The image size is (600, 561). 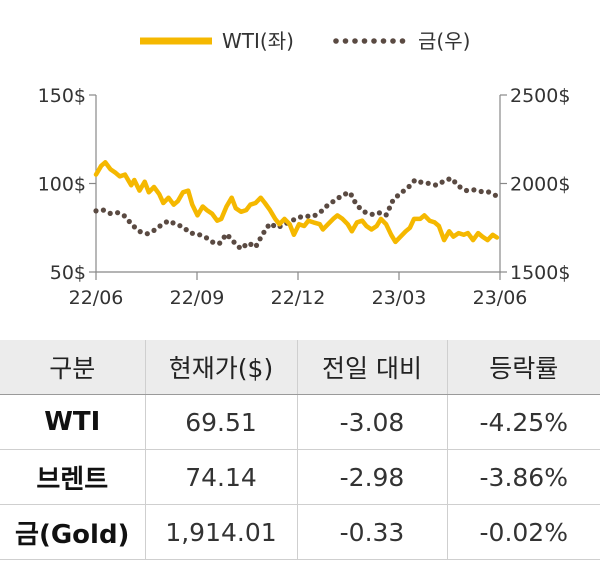 I want to click on row-label: 브렌트, so click(x=72, y=477).